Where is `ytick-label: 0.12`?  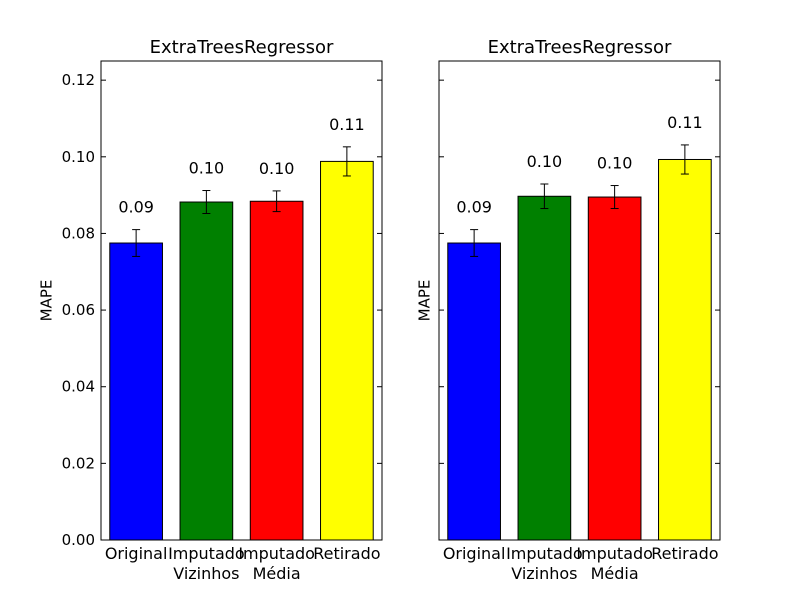 ytick-label: 0.12 is located at coordinates (78, 80).